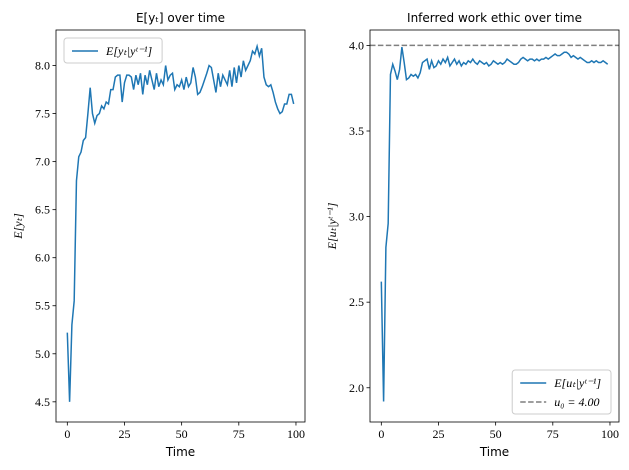  I want to click on y-tick-label: 5.5, so click(42, 306).